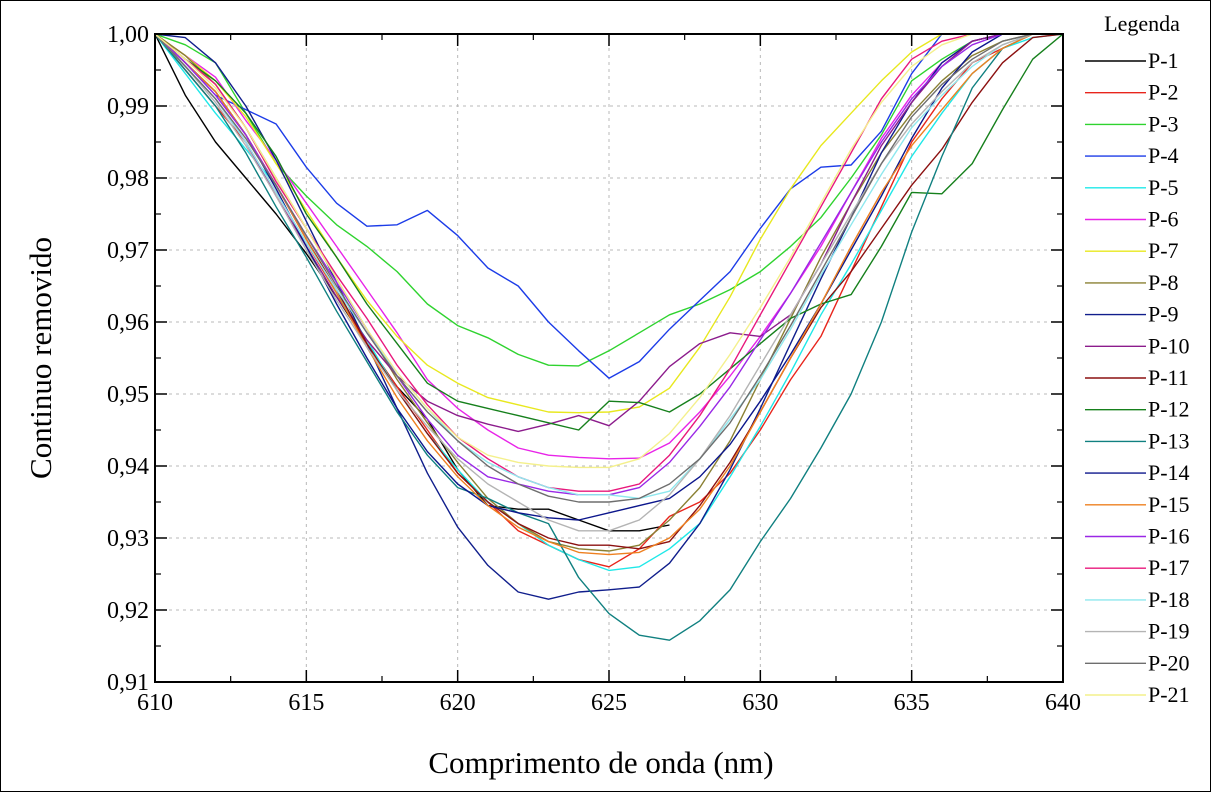  I want to click on legend-label-p-15: P-15, so click(1169, 504).